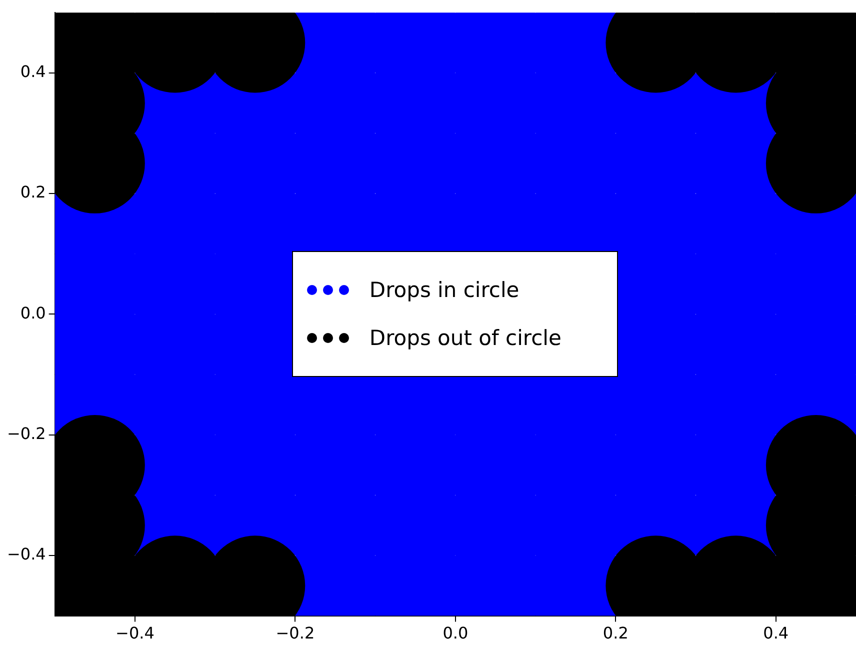 Image resolution: width=856 pixels, height=651 pixels. Describe the element at coordinates (455, 633) in the screenshot. I see `x-tick-label: 0.0` at that location.